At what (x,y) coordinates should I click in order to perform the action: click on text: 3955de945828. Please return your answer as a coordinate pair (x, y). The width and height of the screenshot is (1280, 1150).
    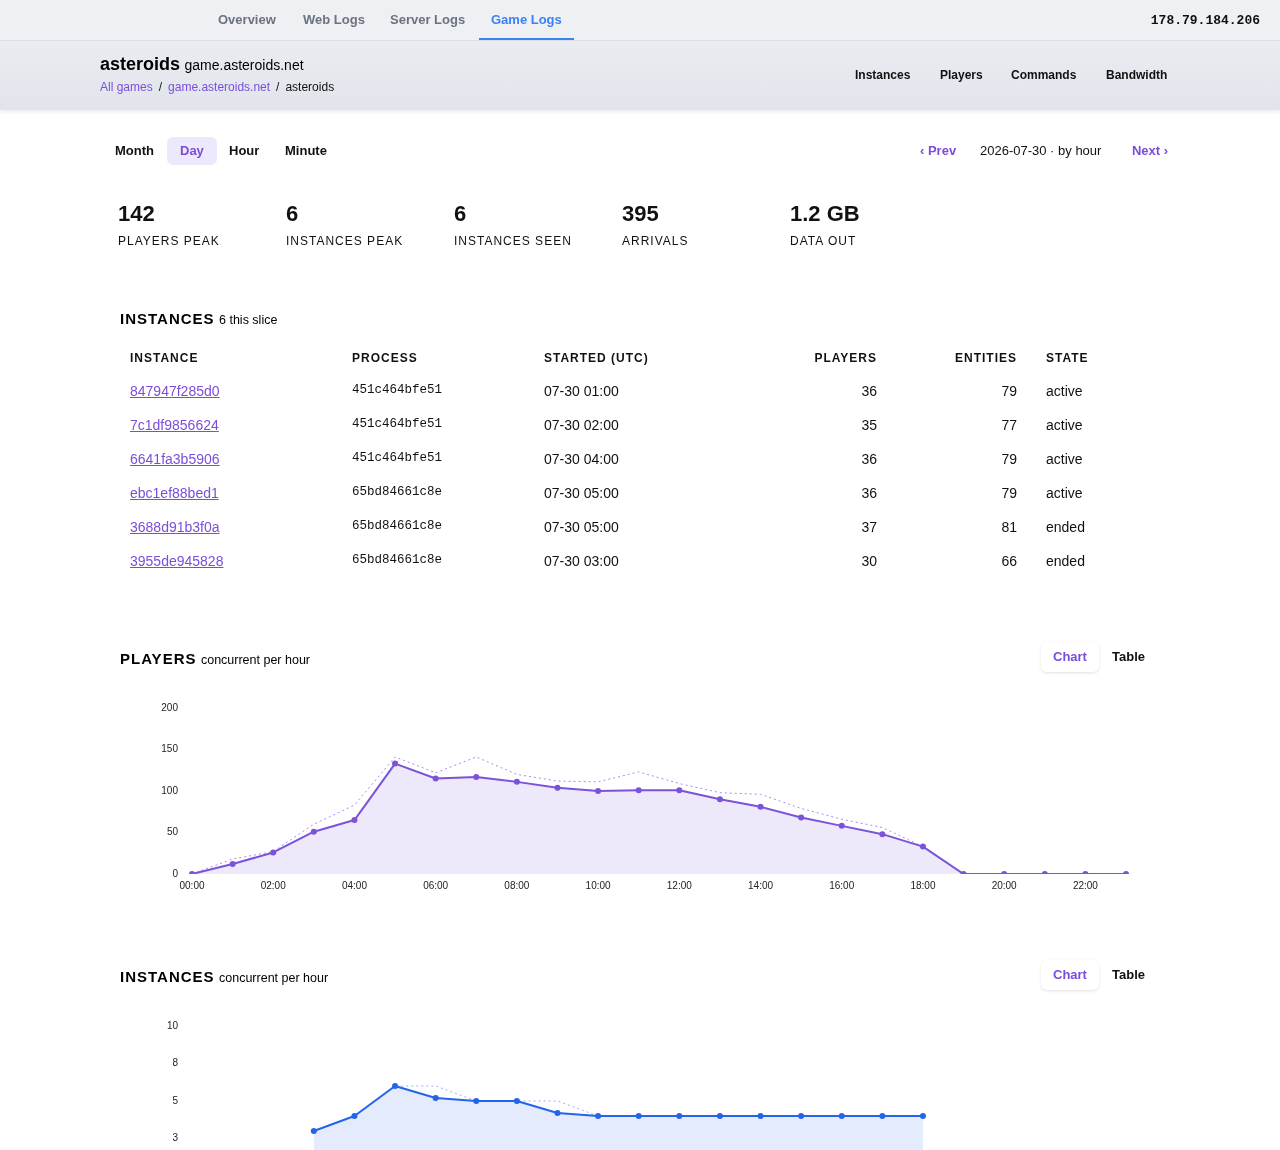
    Looking at the image, I should click on (177, 561).